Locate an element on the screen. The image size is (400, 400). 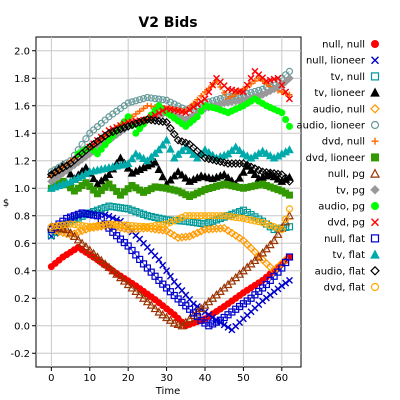
x-tick-label: 0 is located at coordinates (51, 378).